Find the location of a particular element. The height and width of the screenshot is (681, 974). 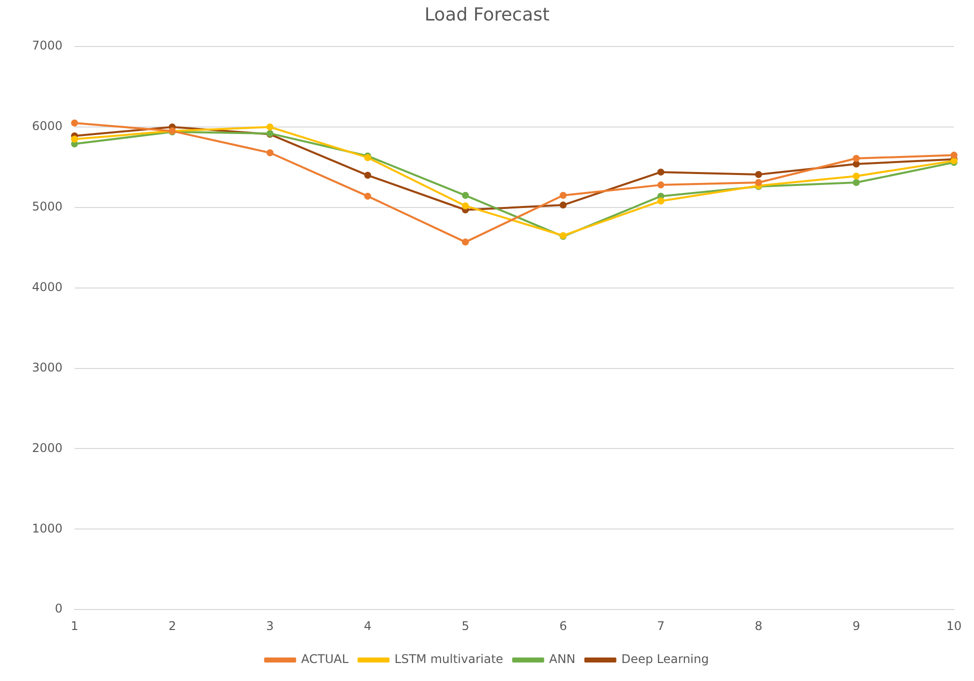

y-tick-label: 1000 is located at coordinates (47, 528).